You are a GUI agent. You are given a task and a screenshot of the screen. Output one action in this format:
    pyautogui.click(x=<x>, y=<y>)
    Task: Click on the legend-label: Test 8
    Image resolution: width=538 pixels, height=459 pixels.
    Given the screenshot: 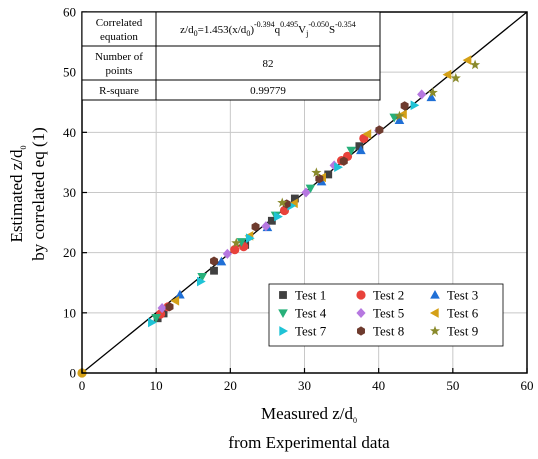 What is the action you would take?
    pyautogui.click(x=388, y=331)
    